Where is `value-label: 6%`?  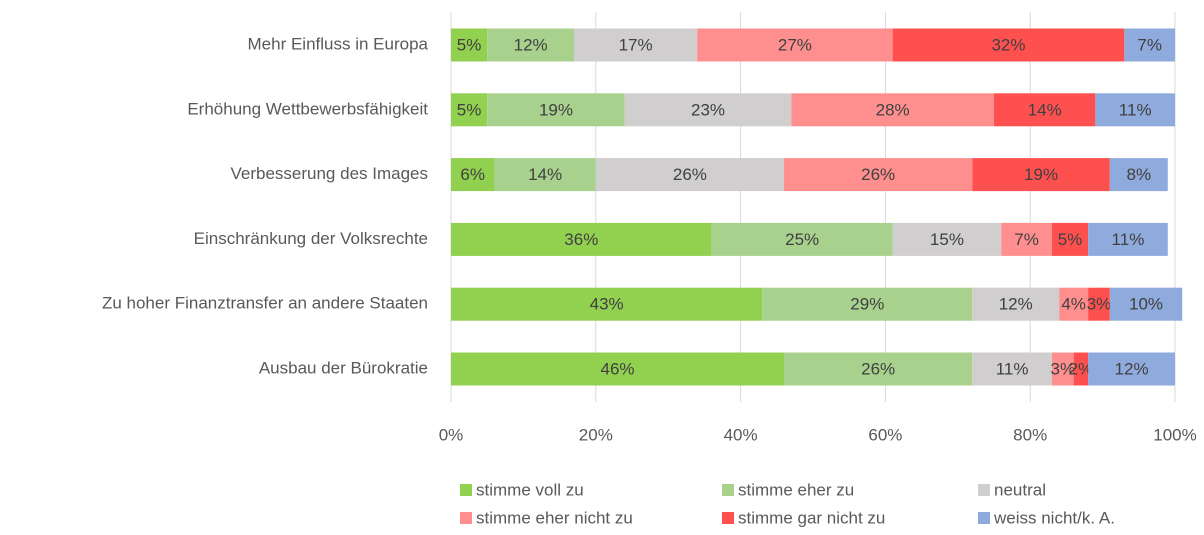 value-label: 6% is located at coordinates (472, 174).